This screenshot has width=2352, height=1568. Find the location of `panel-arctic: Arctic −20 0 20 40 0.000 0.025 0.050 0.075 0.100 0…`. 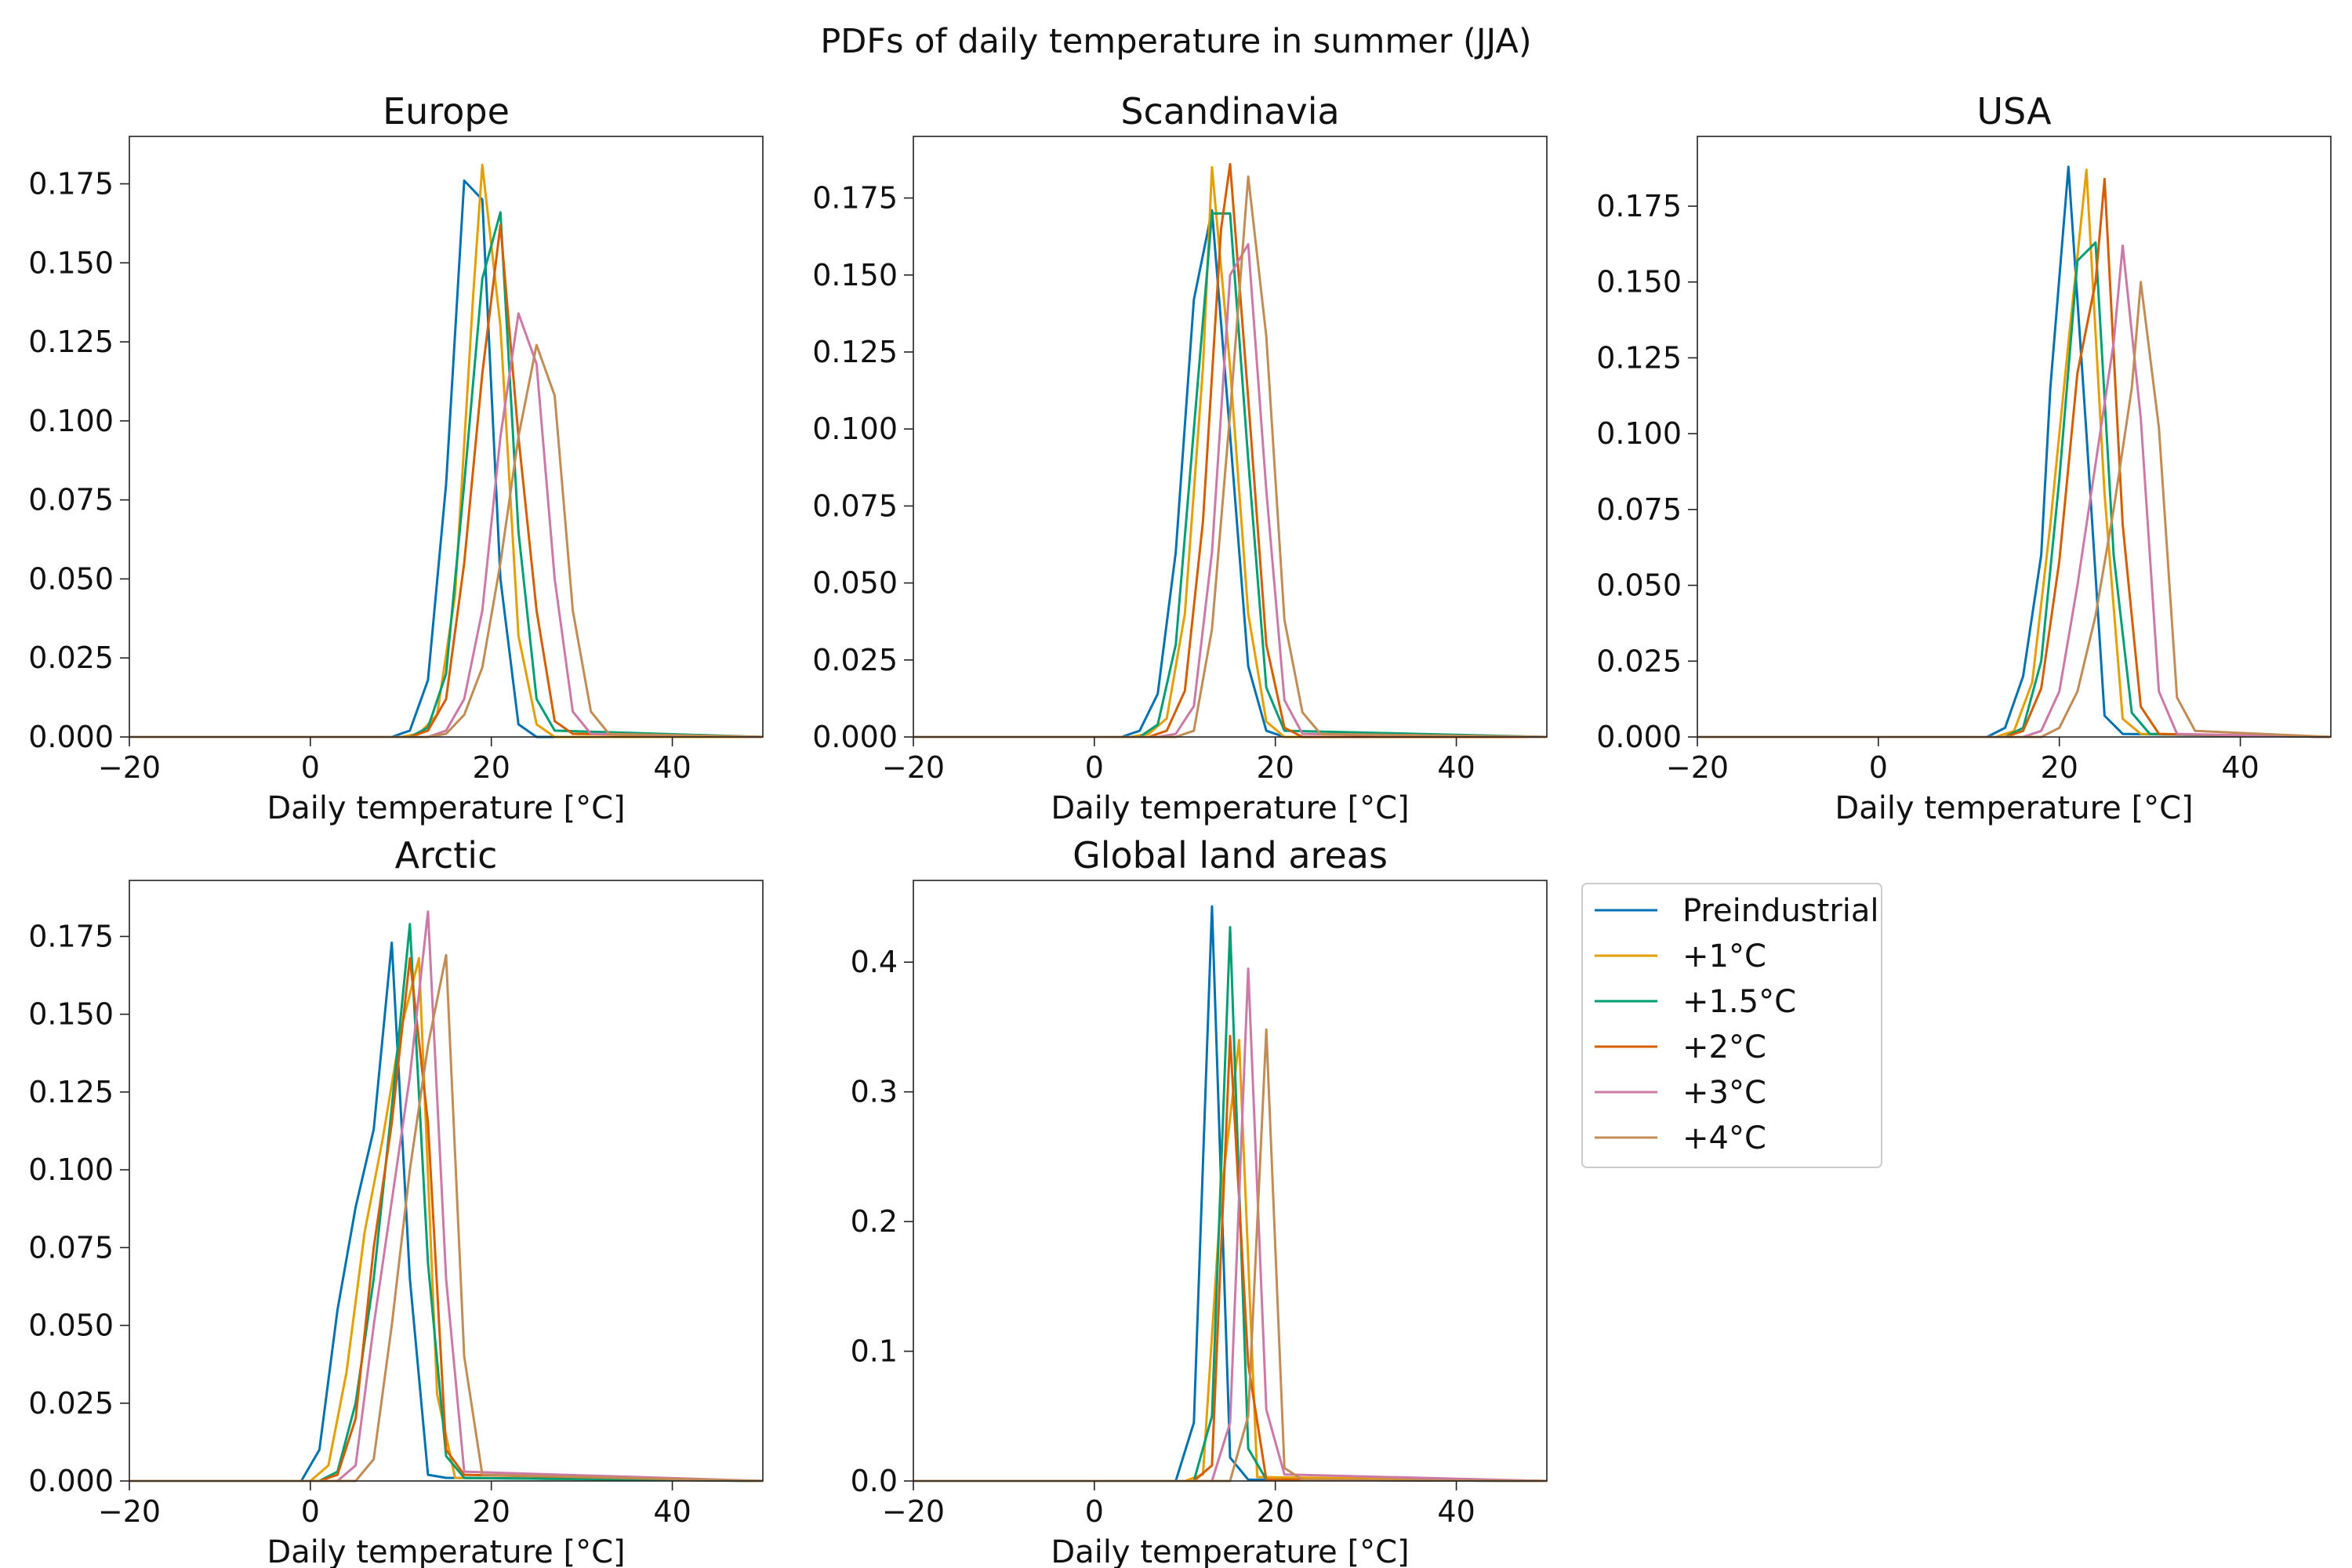

panel-arctic: Arctic −20 0 20 40 0.000 0.025 0.050 0.075 0.100 0… is located at coordinates (396, 1201).